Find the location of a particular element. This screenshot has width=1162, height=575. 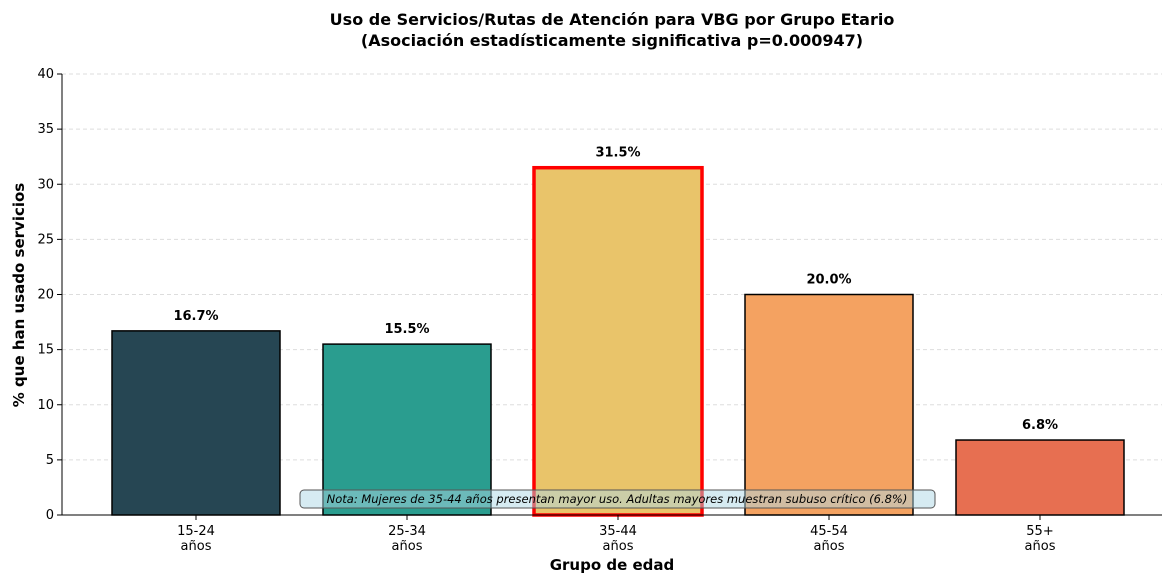

x-tick-label: 15-24 años is located at coordinates (196, 539).